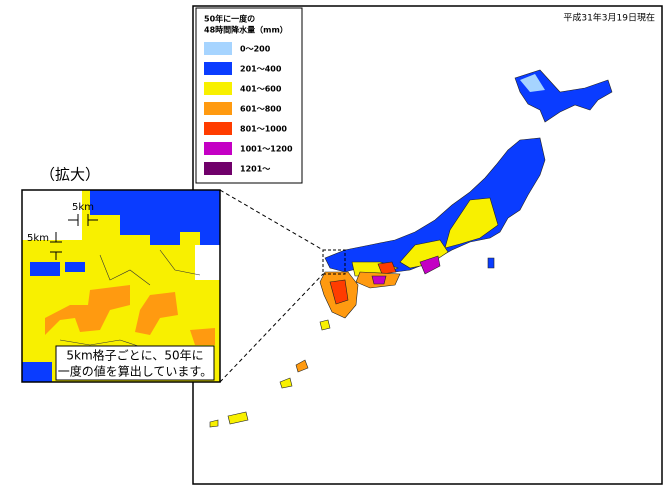  I want to click on legend-label: 401～600, so click(261, 89).